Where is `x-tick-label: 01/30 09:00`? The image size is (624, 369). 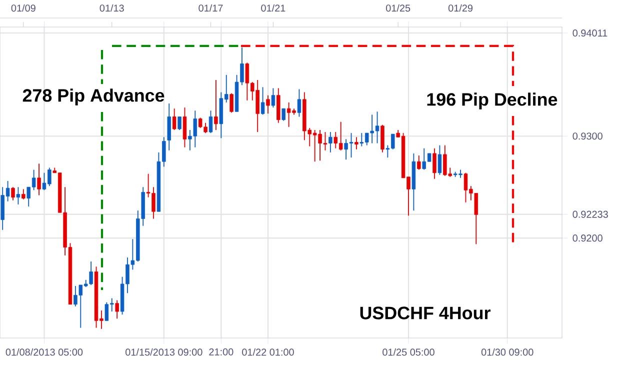 x-tick-label: 01/30 09:00 is located at coordinates (507, 352).